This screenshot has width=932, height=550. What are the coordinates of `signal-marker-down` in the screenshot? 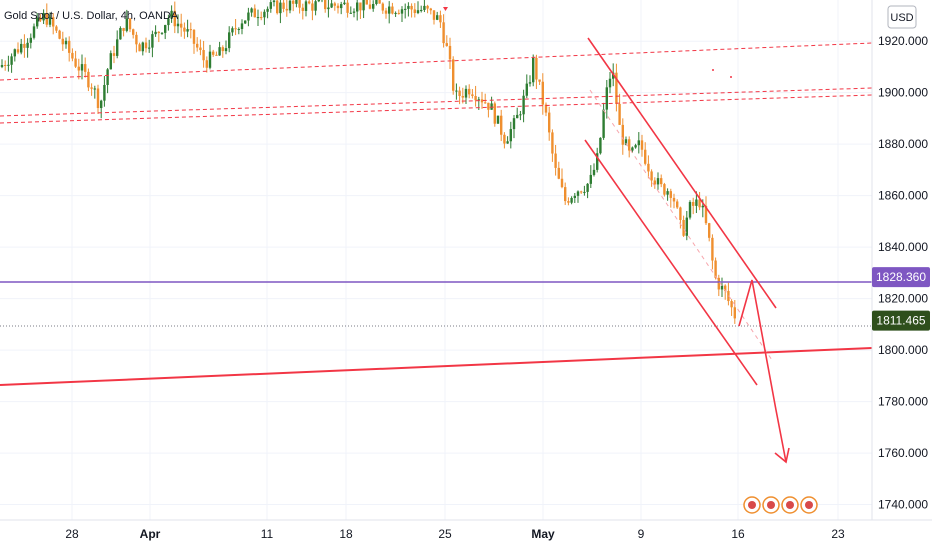 It's located at (445, 9).